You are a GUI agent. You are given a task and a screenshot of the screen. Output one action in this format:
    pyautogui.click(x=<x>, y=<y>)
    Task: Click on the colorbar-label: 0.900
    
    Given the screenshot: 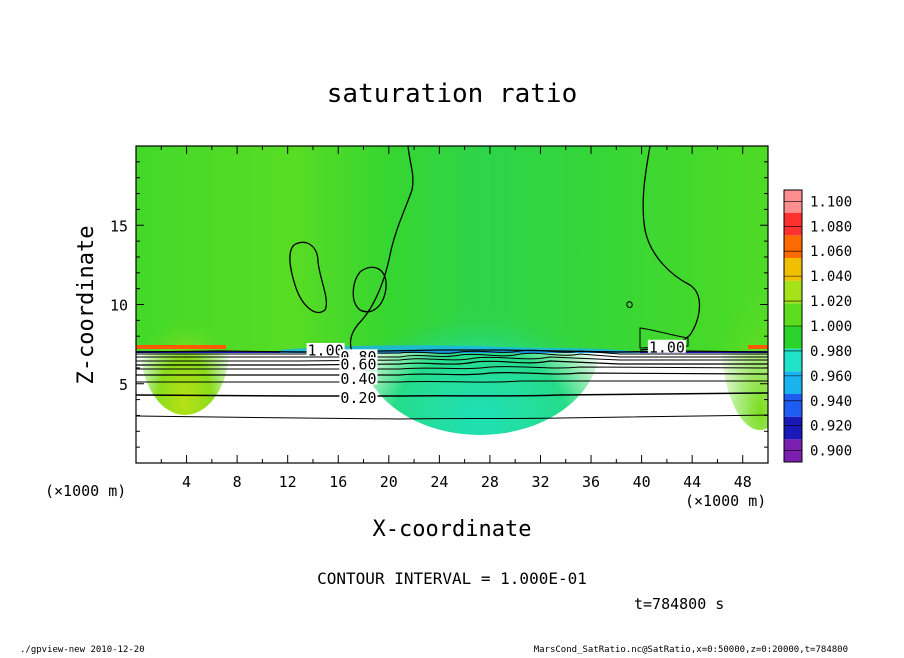 What is the action you would take?
    pyautogui.click(x=831, y=452)
    